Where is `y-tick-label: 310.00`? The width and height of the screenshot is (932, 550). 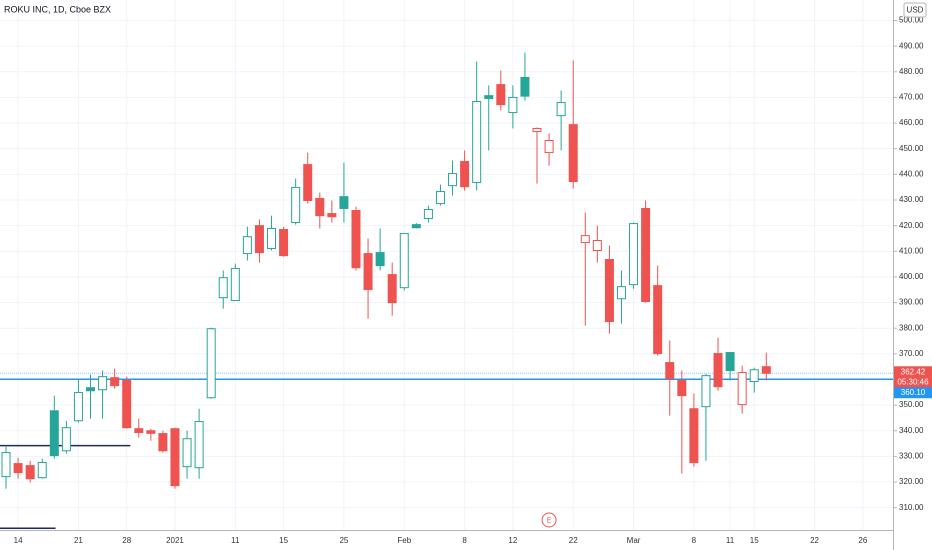 y-tick-label: 310.00 is located at coordinates (911, 507).